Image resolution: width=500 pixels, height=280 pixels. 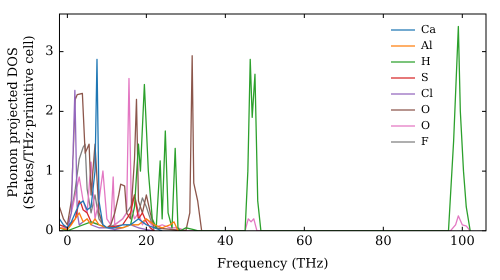 What do you see at coordinates (146, 241) in the screenshot?
I see `x-tick-label: 20` at bounding box center [146, 241].